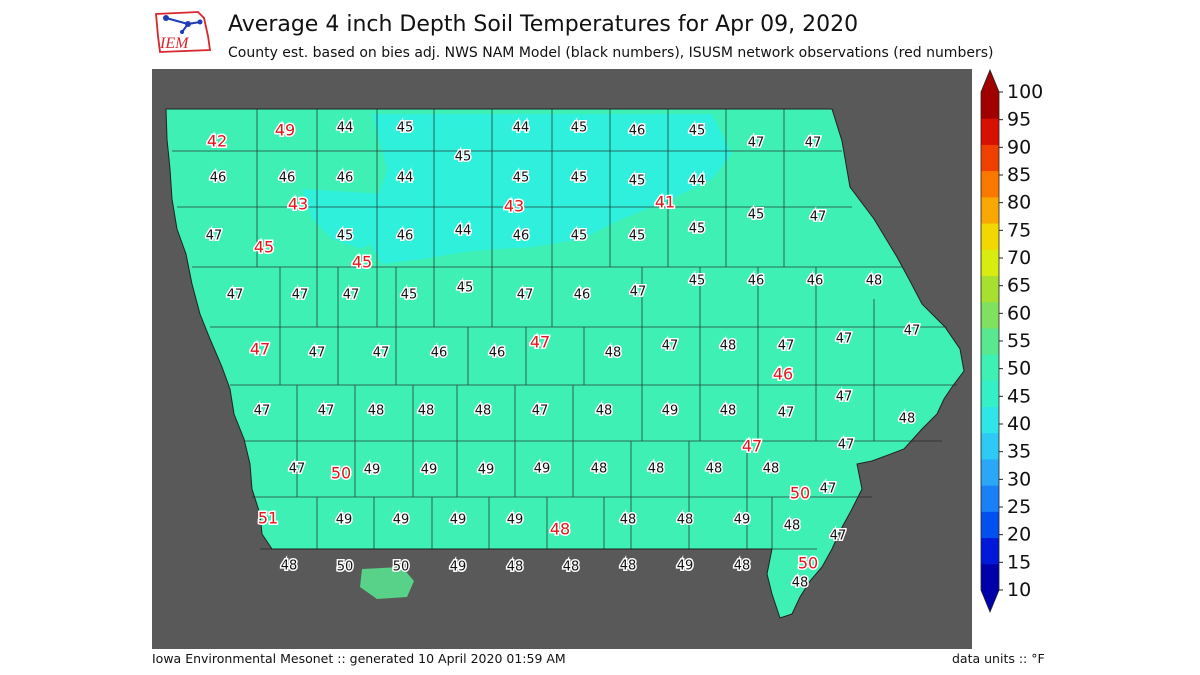 This screenshot has width=1200, height=675. Describe the element at coordinates (517, 189) in the screenshot. I see `cold-region` at that location.